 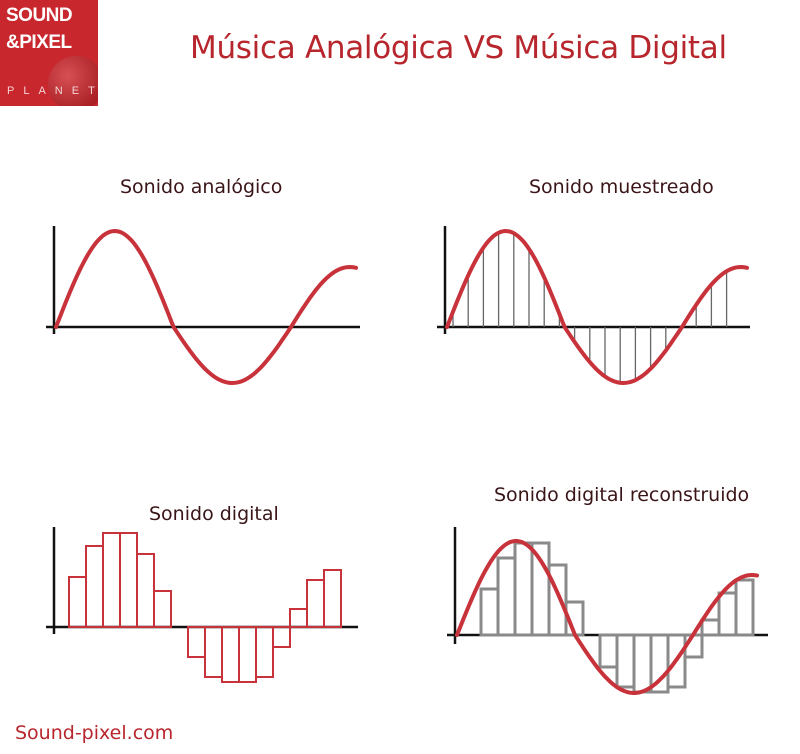 What do you see at coordinates (201, 187) in the screenshot?
I see `panel-title-analog: Sonido analógico` at bounding box center [201, 187].